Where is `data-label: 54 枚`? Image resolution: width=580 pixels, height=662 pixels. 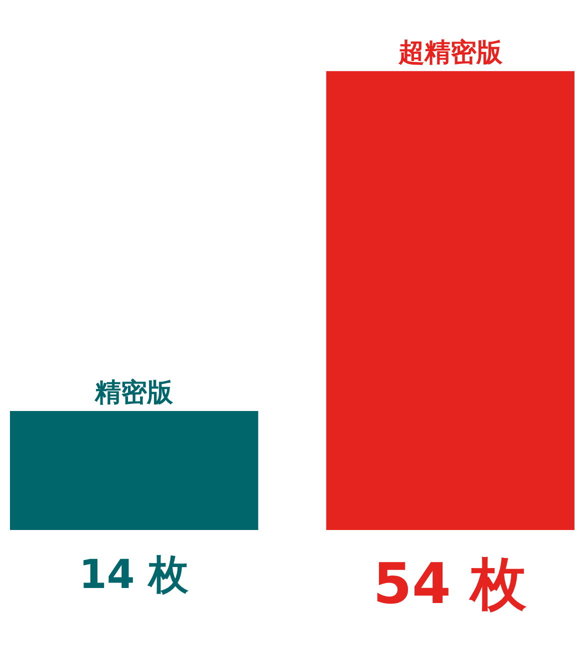
data-label: 54 枚 is located at coordinates (450, 584).